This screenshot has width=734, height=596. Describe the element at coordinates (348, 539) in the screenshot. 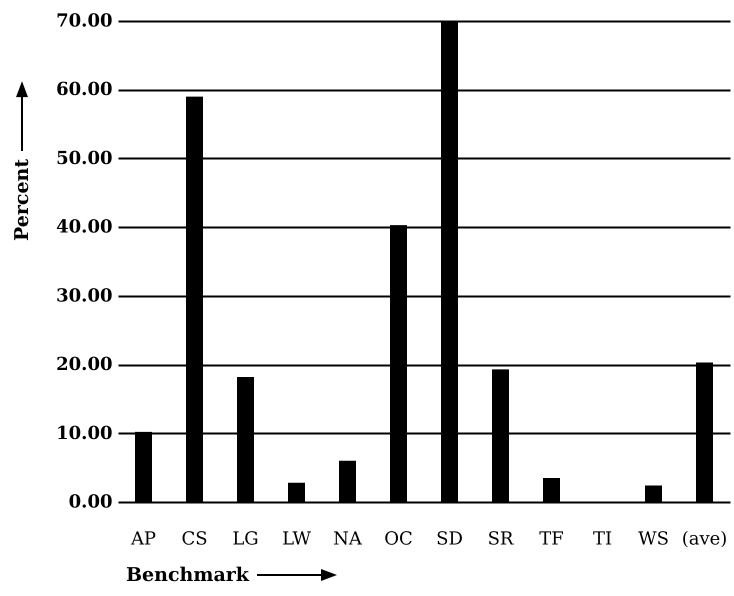

I see `x-tick-label: NA` at that location.